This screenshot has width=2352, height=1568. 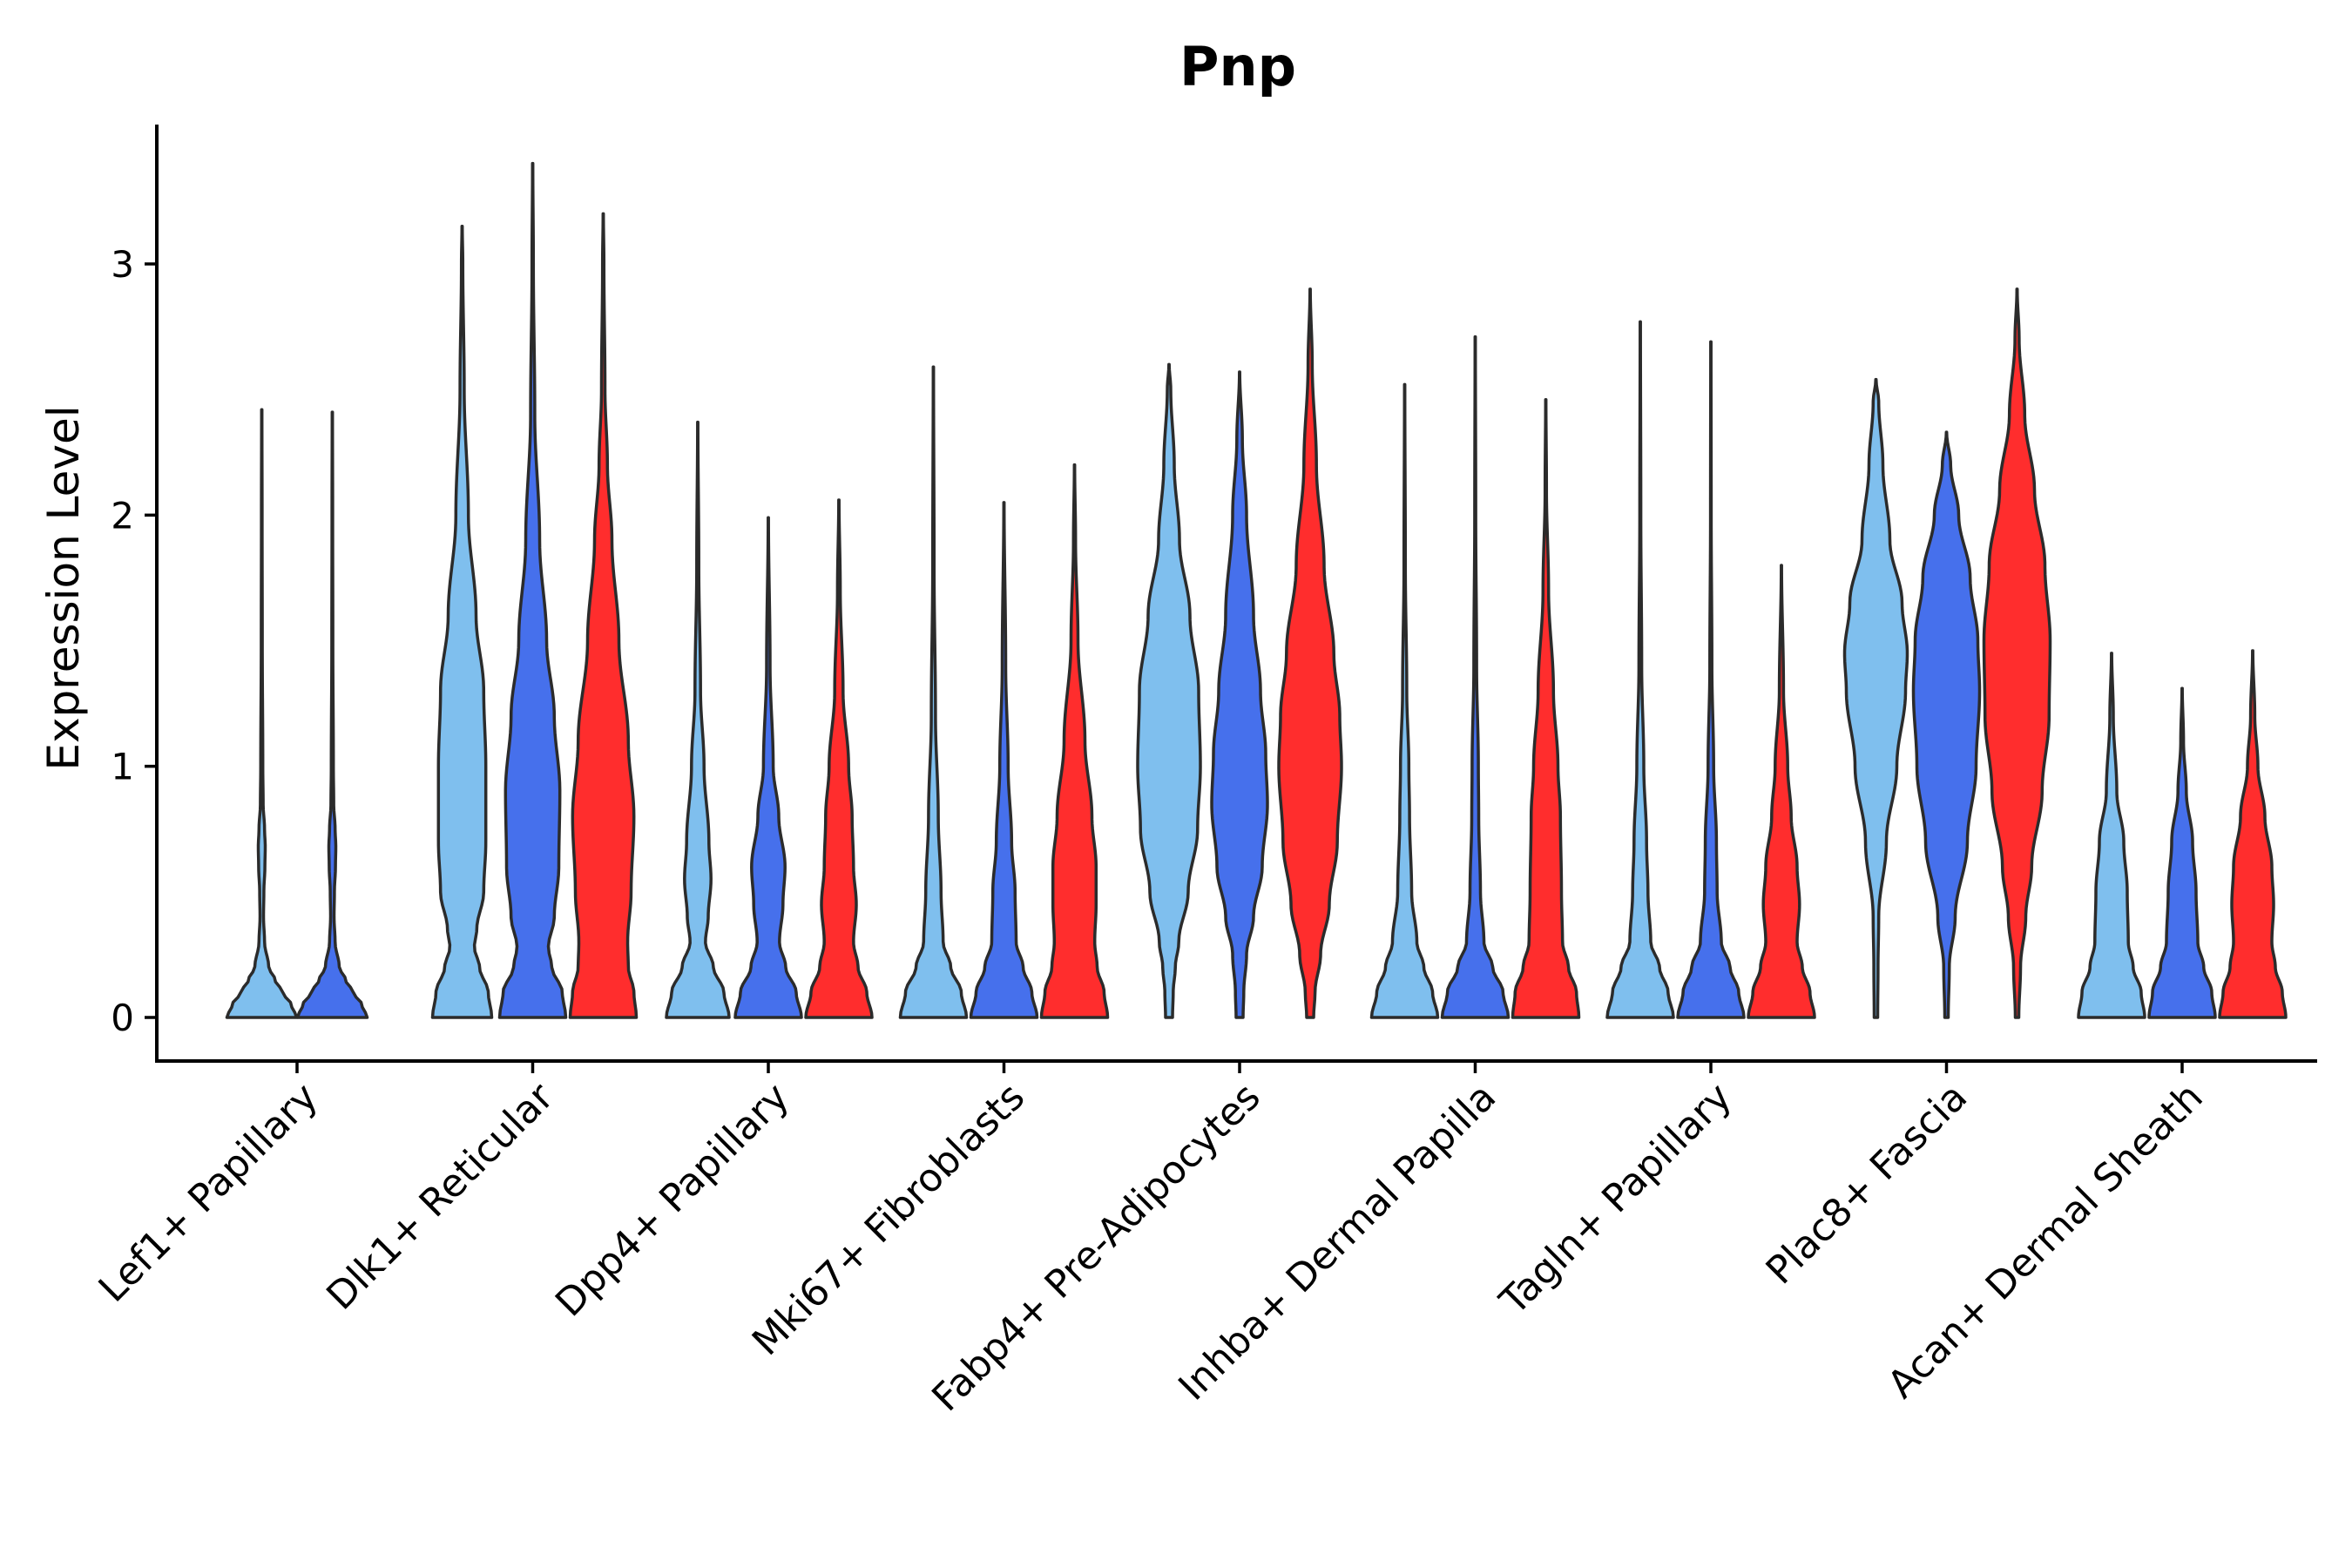 What do you see at coordinates (440, 1196) in the screenshot?
I see `x-tick-label: Dlk1+ Reticular` at bounding box center [440, 1196].